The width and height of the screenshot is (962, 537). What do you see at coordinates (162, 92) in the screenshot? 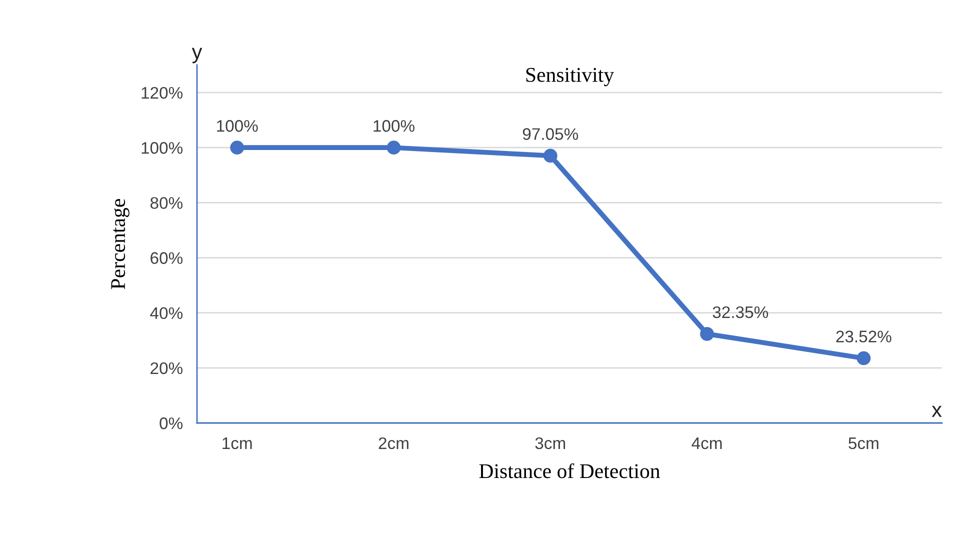
I see `y-tick-label: 120%` at bounding box center [162, 92].